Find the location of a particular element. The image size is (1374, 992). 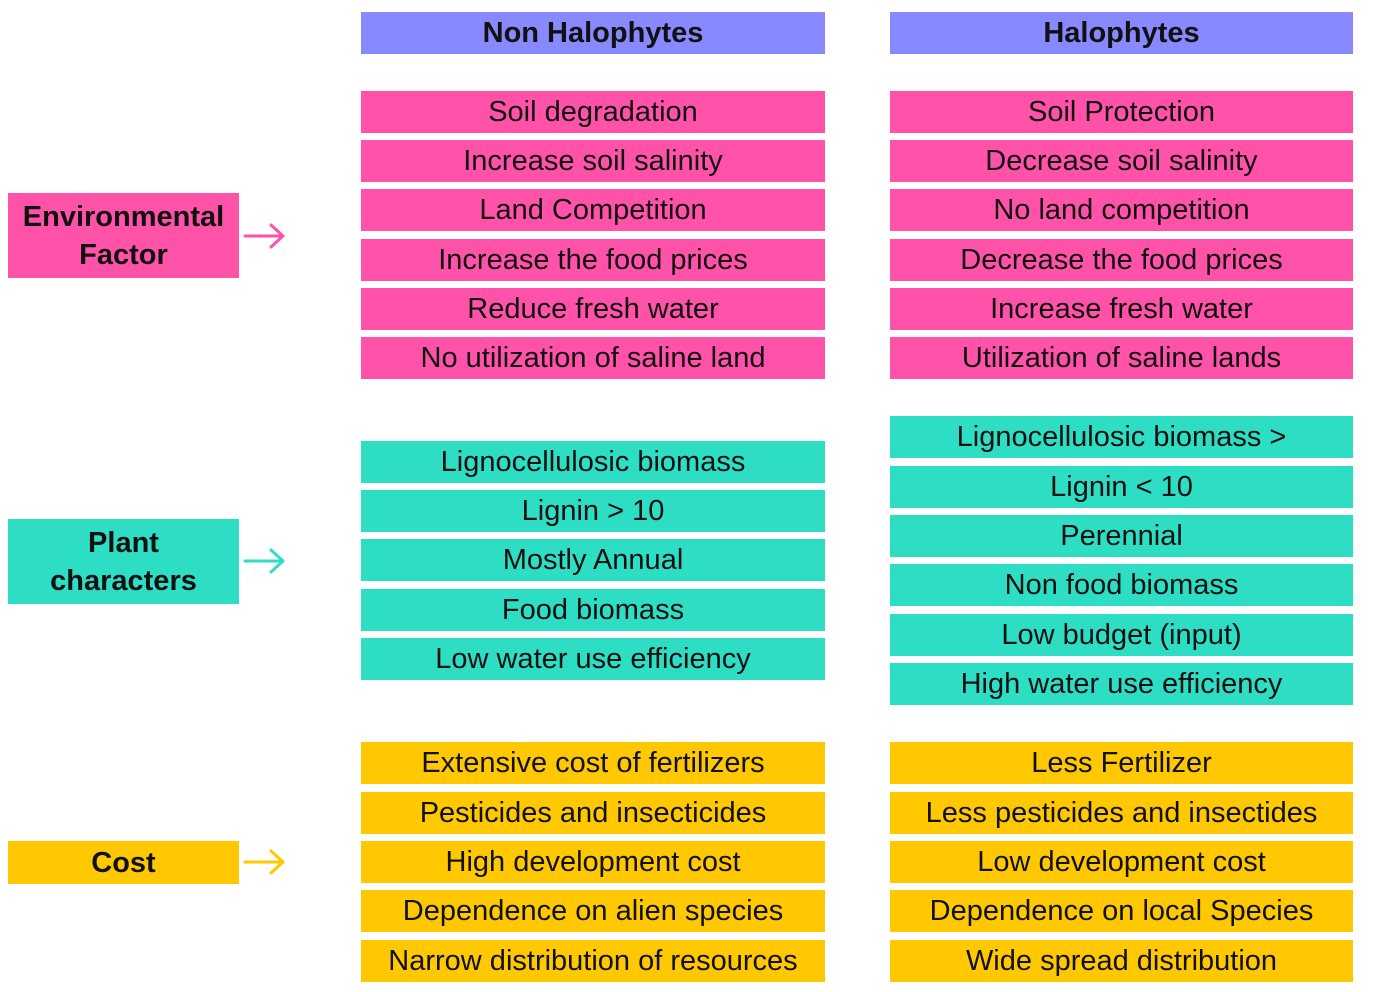

plant-non-halophyte-item: Low water use efficiency is located at coordinates (593, 659).